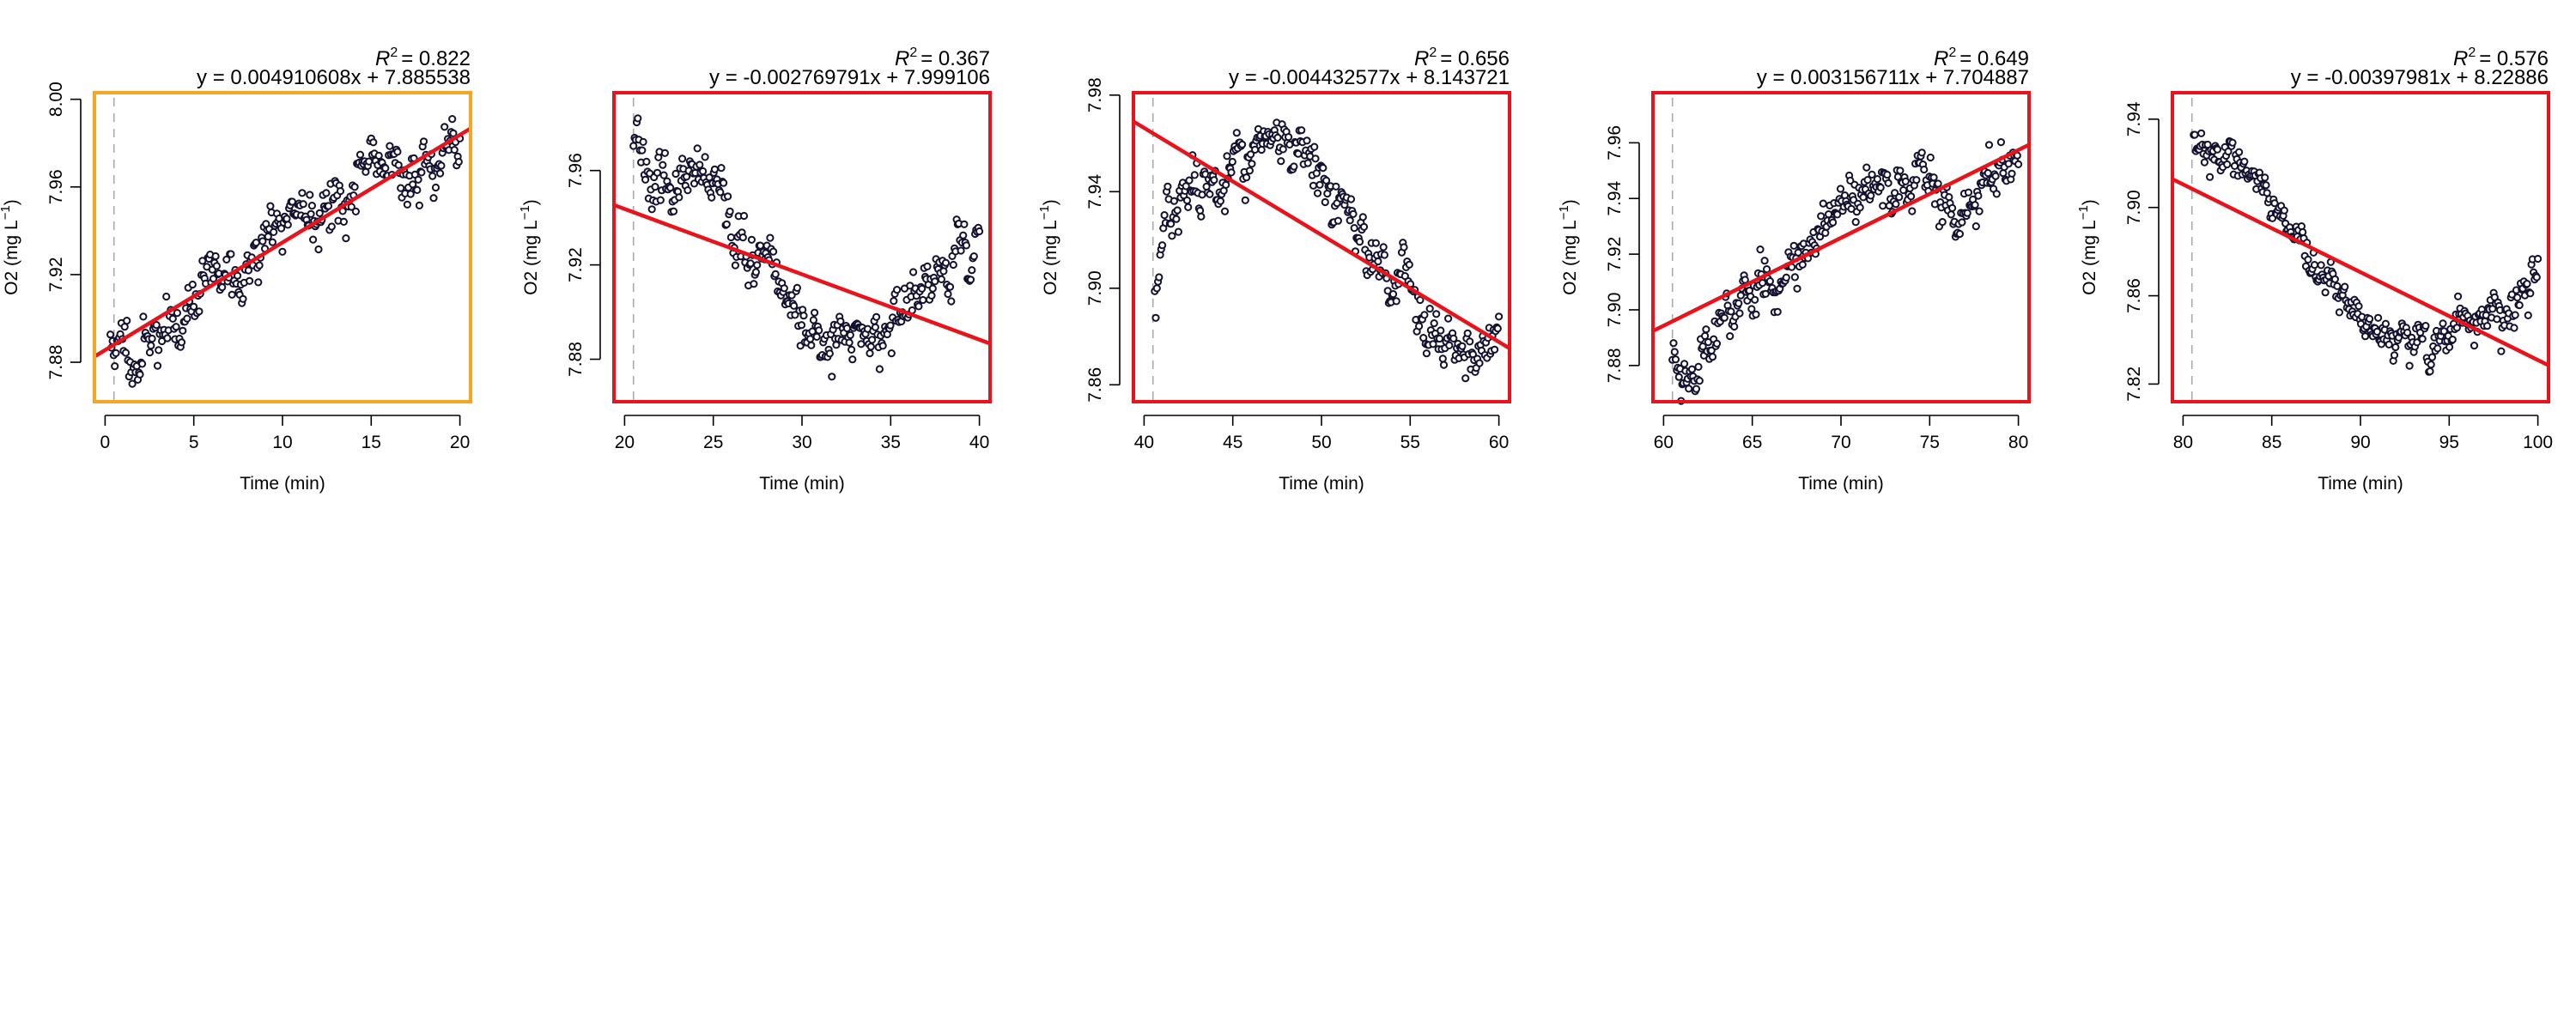 Image resolution: width=2576 pixels, height=1030 pixels. What do you see at coordinates (1475, 58) in the screenshot?
I see `r-squared-value: = 0.656` at bounding box center [1475, 58].